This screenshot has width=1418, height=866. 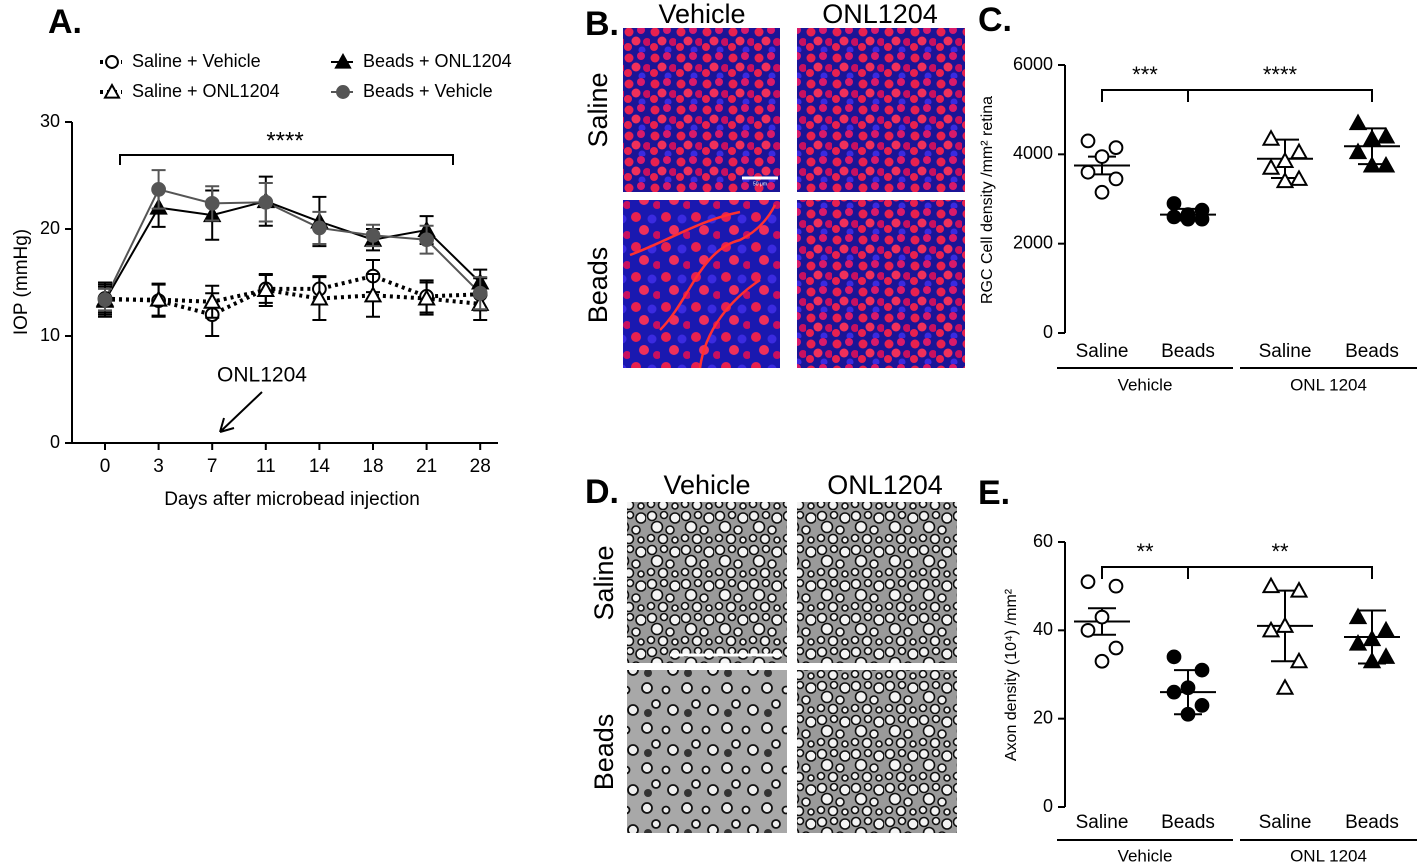 What do you see at coordinates (995, 20) in the screenshot?
I see `panel-letter: C.` at bounding box center [995, 20].